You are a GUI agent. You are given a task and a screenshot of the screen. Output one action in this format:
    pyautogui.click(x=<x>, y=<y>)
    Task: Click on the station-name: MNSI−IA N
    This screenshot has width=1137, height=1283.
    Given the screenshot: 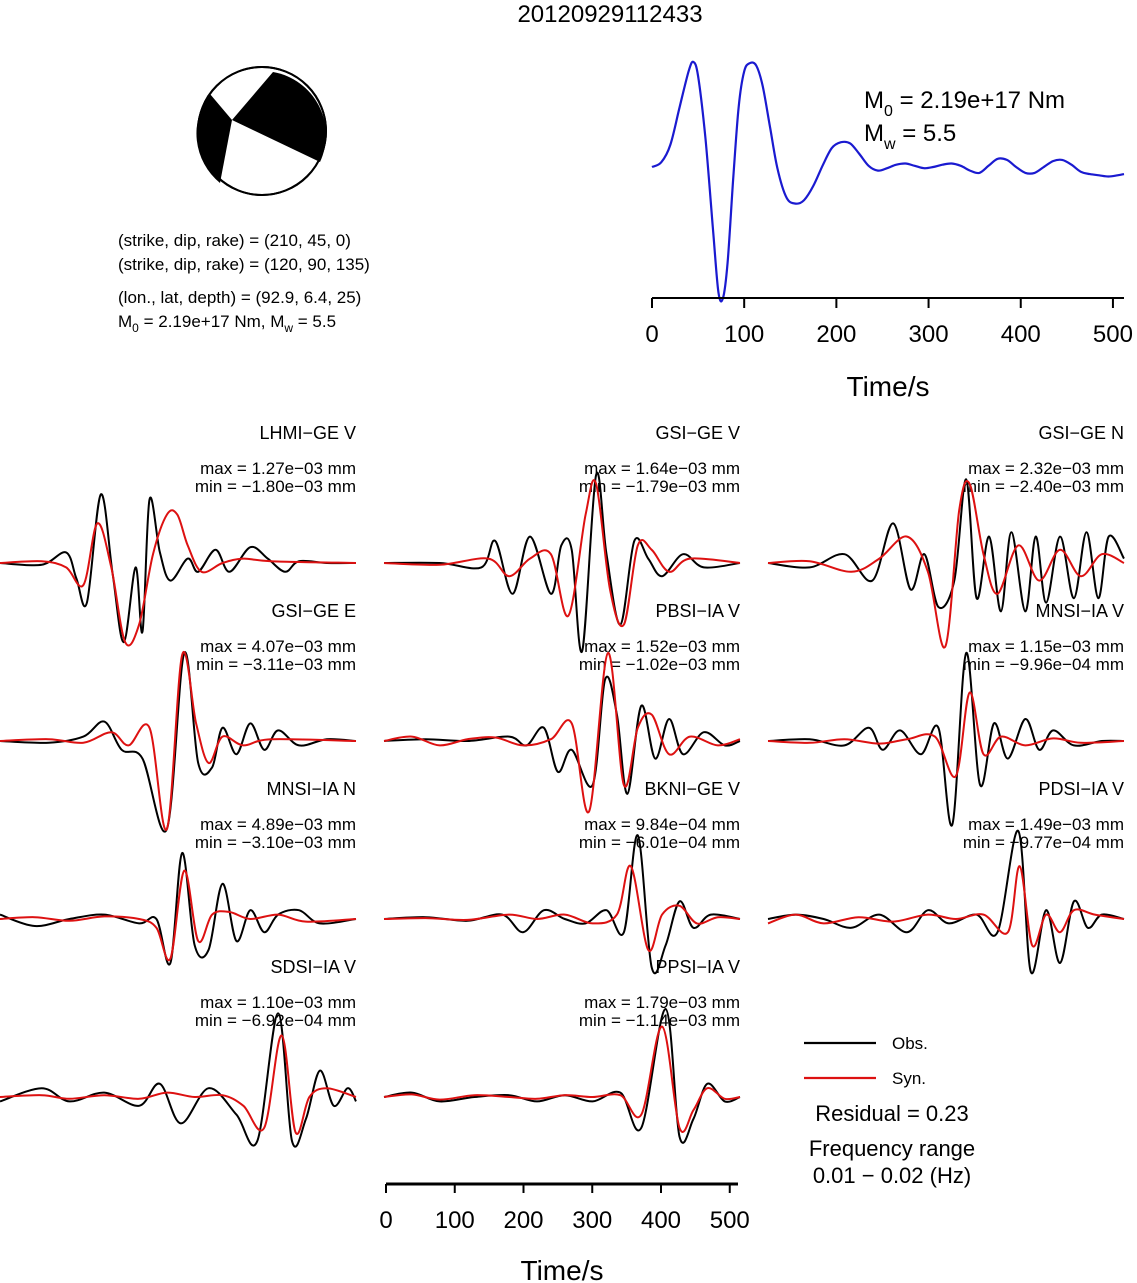 What is the action you would take?
    pyautogui.click(x=311, y=789)
    